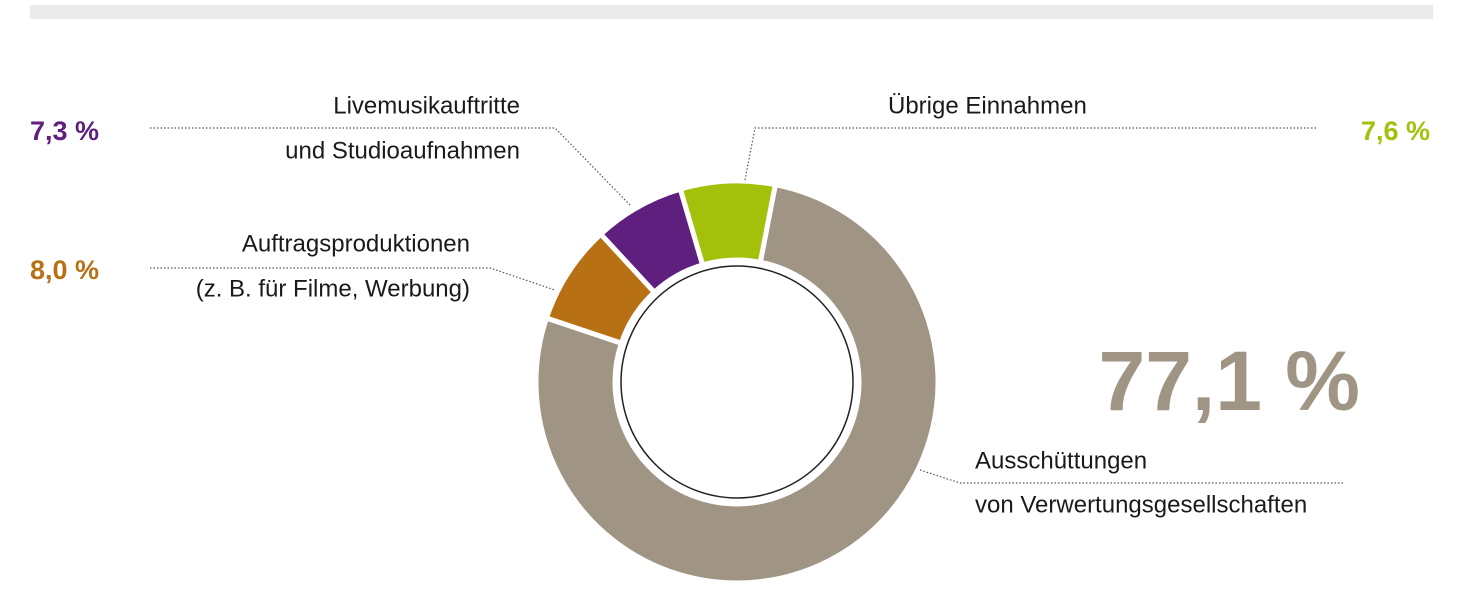 The height and width of the screenshot is (611, 1458). Describe the element at coordinates (402, 150) in the screenshot. I see `category-label: und Studioaufnahmen` at that location.